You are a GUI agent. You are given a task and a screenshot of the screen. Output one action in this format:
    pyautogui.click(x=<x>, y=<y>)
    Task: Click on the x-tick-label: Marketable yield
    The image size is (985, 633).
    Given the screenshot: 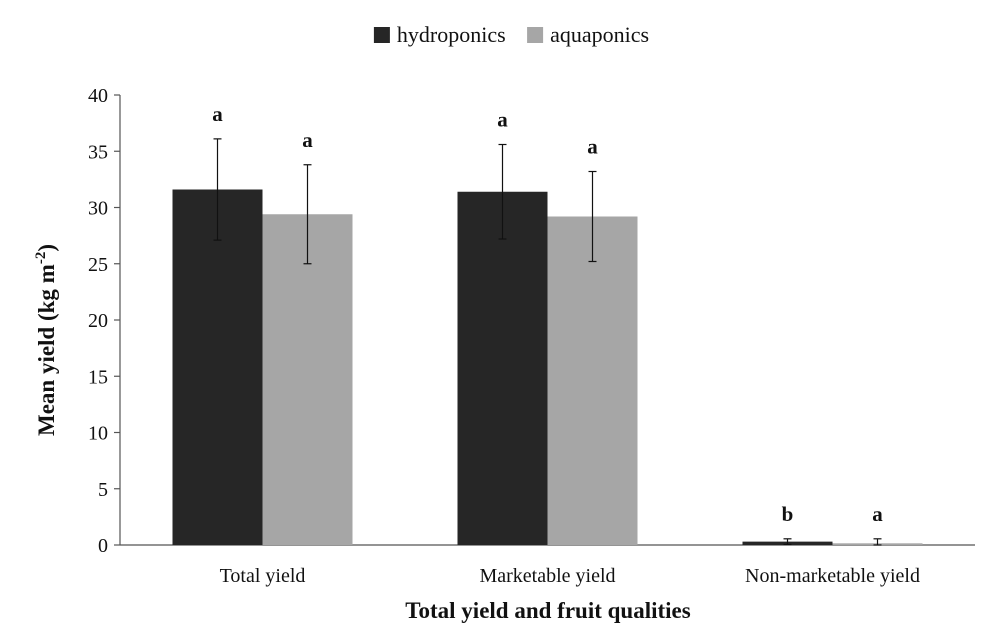 What is the action you would take?
    pyautogui.click(x=547, y=576)
    